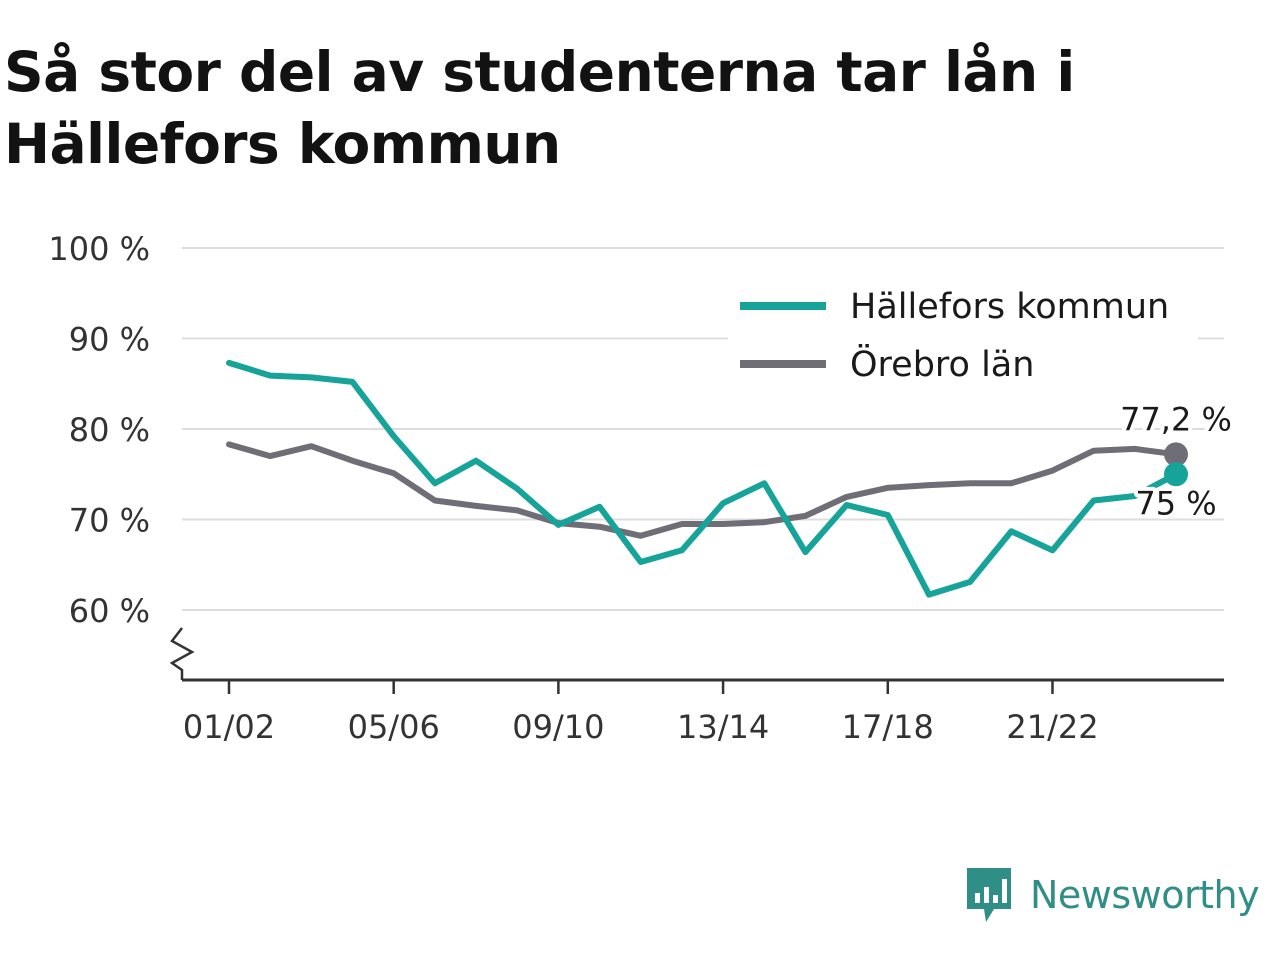 Image resolution: width=1280 pixels, height=960 pixels. I want to click on x-tick-label: 13/14, so click(723, 727).